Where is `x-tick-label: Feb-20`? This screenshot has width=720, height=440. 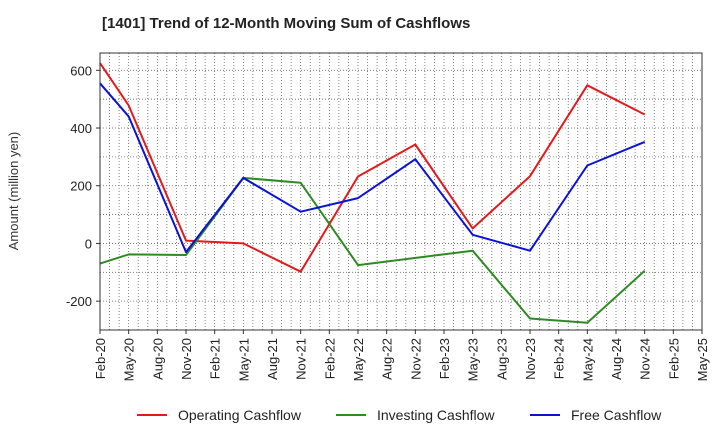
x-tick-label: Feb-20 is located at coordinates (100, 358).